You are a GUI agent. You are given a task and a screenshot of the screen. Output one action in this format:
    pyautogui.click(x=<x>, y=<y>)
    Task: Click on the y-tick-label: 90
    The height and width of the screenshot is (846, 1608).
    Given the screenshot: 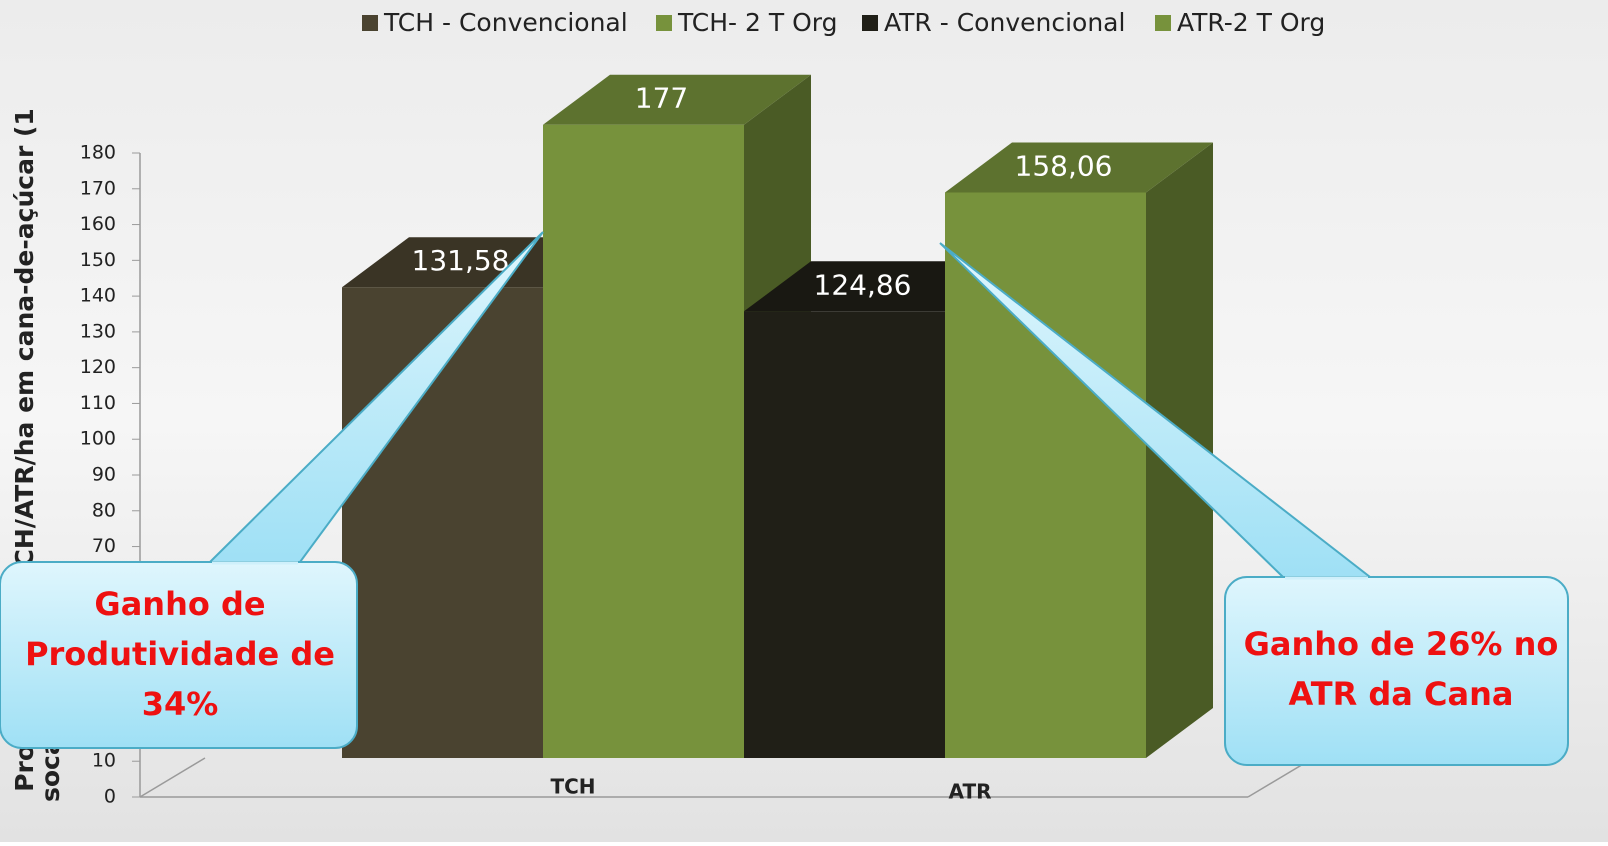 What is the action you would take?
    pyautogui.click(x=104, y=475)
    